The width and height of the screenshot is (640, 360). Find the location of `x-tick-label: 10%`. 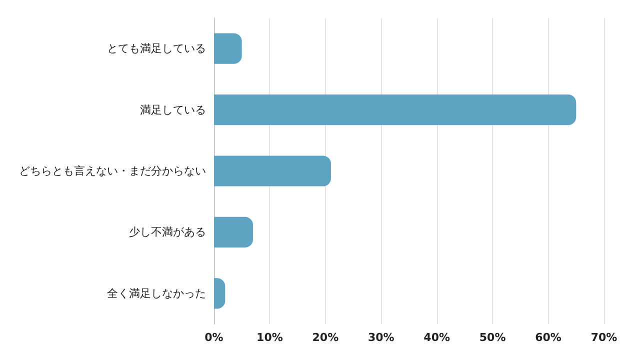

x-tick-label: 10% is located at coordinates (269, 337).